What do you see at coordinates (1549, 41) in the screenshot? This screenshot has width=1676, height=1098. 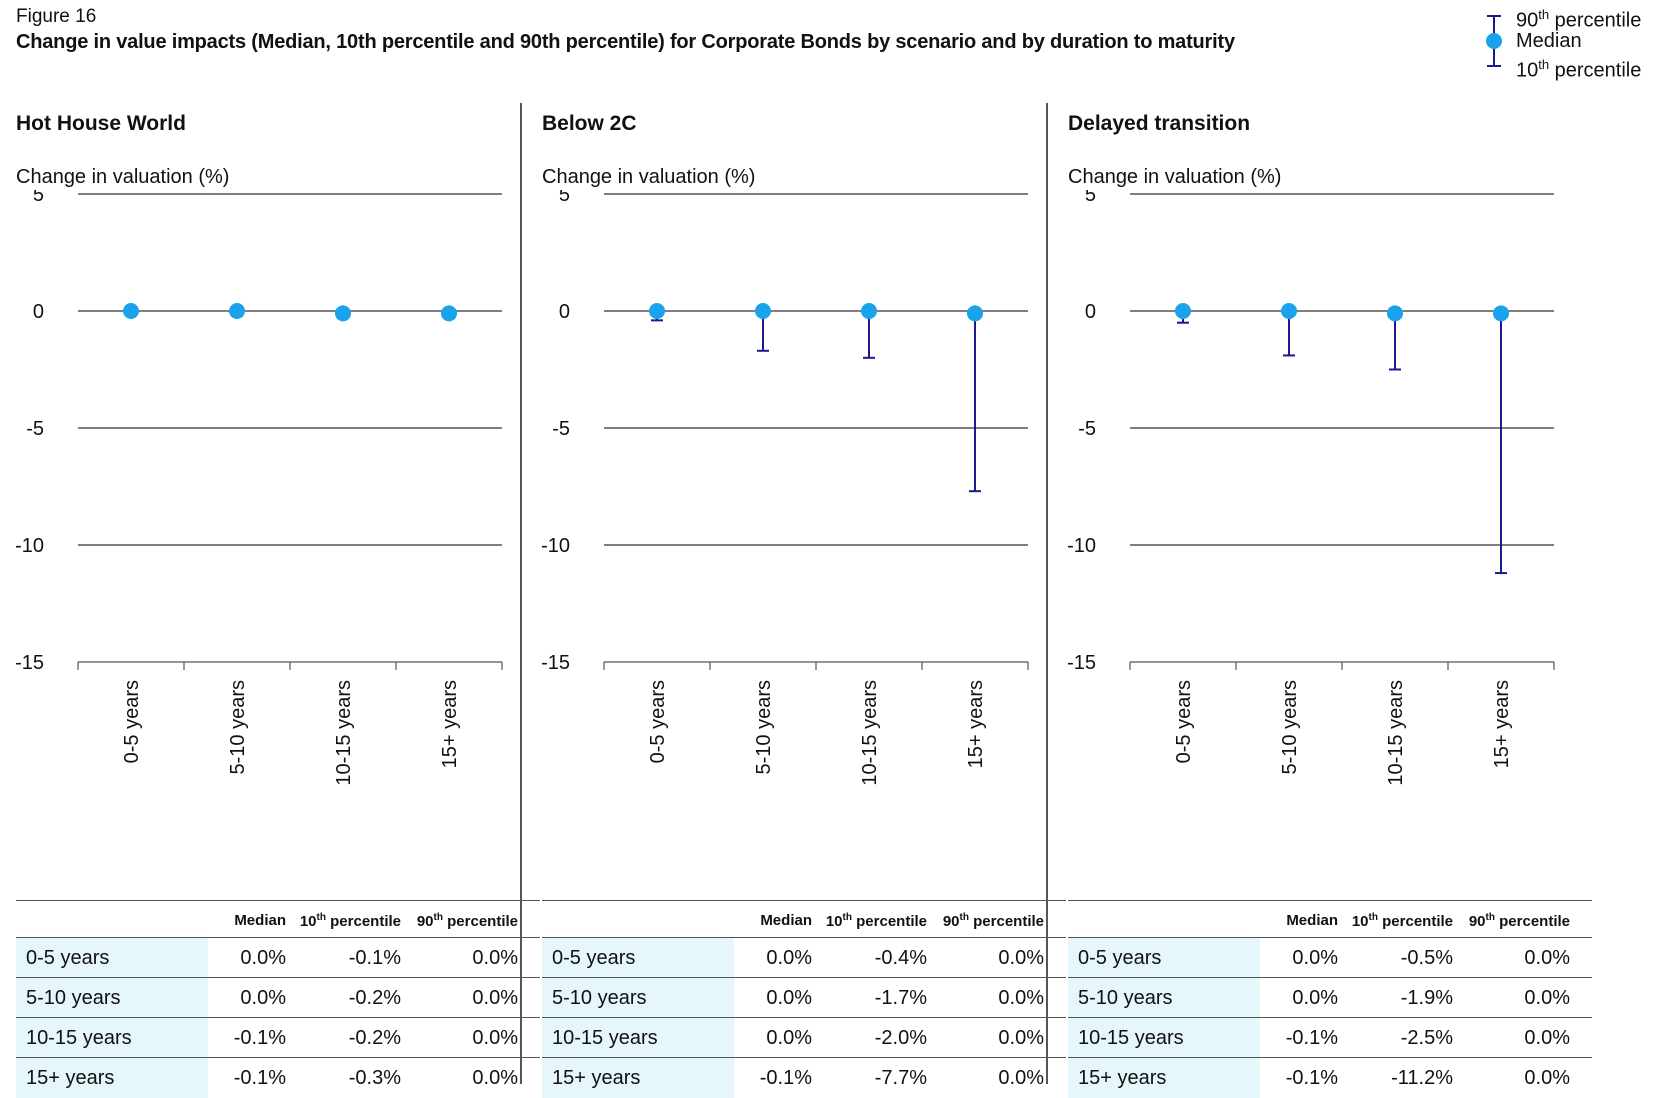 I see `legend-median: Median` at bounding box center [1549, 41].